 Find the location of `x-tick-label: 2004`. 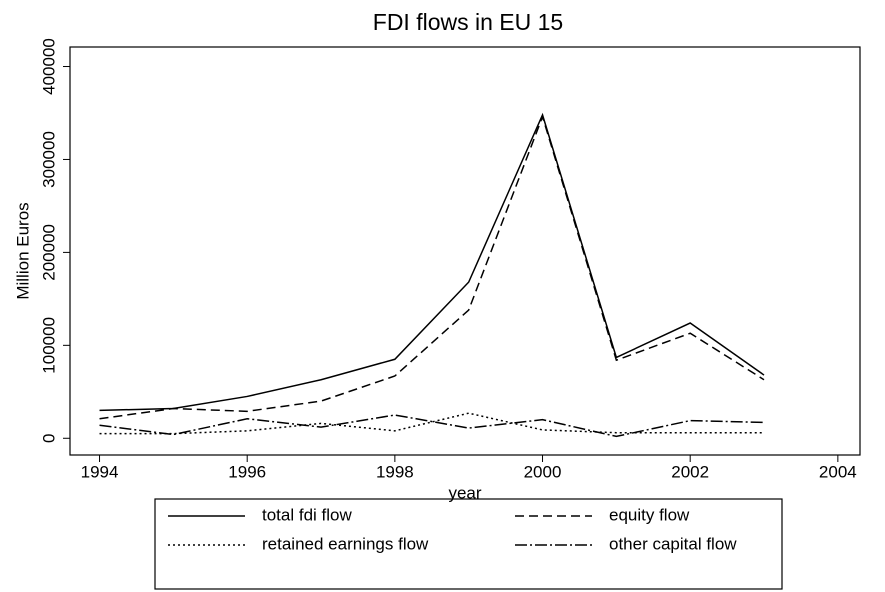

x-tick-label: 2004 is located at coordinates (838, 471).